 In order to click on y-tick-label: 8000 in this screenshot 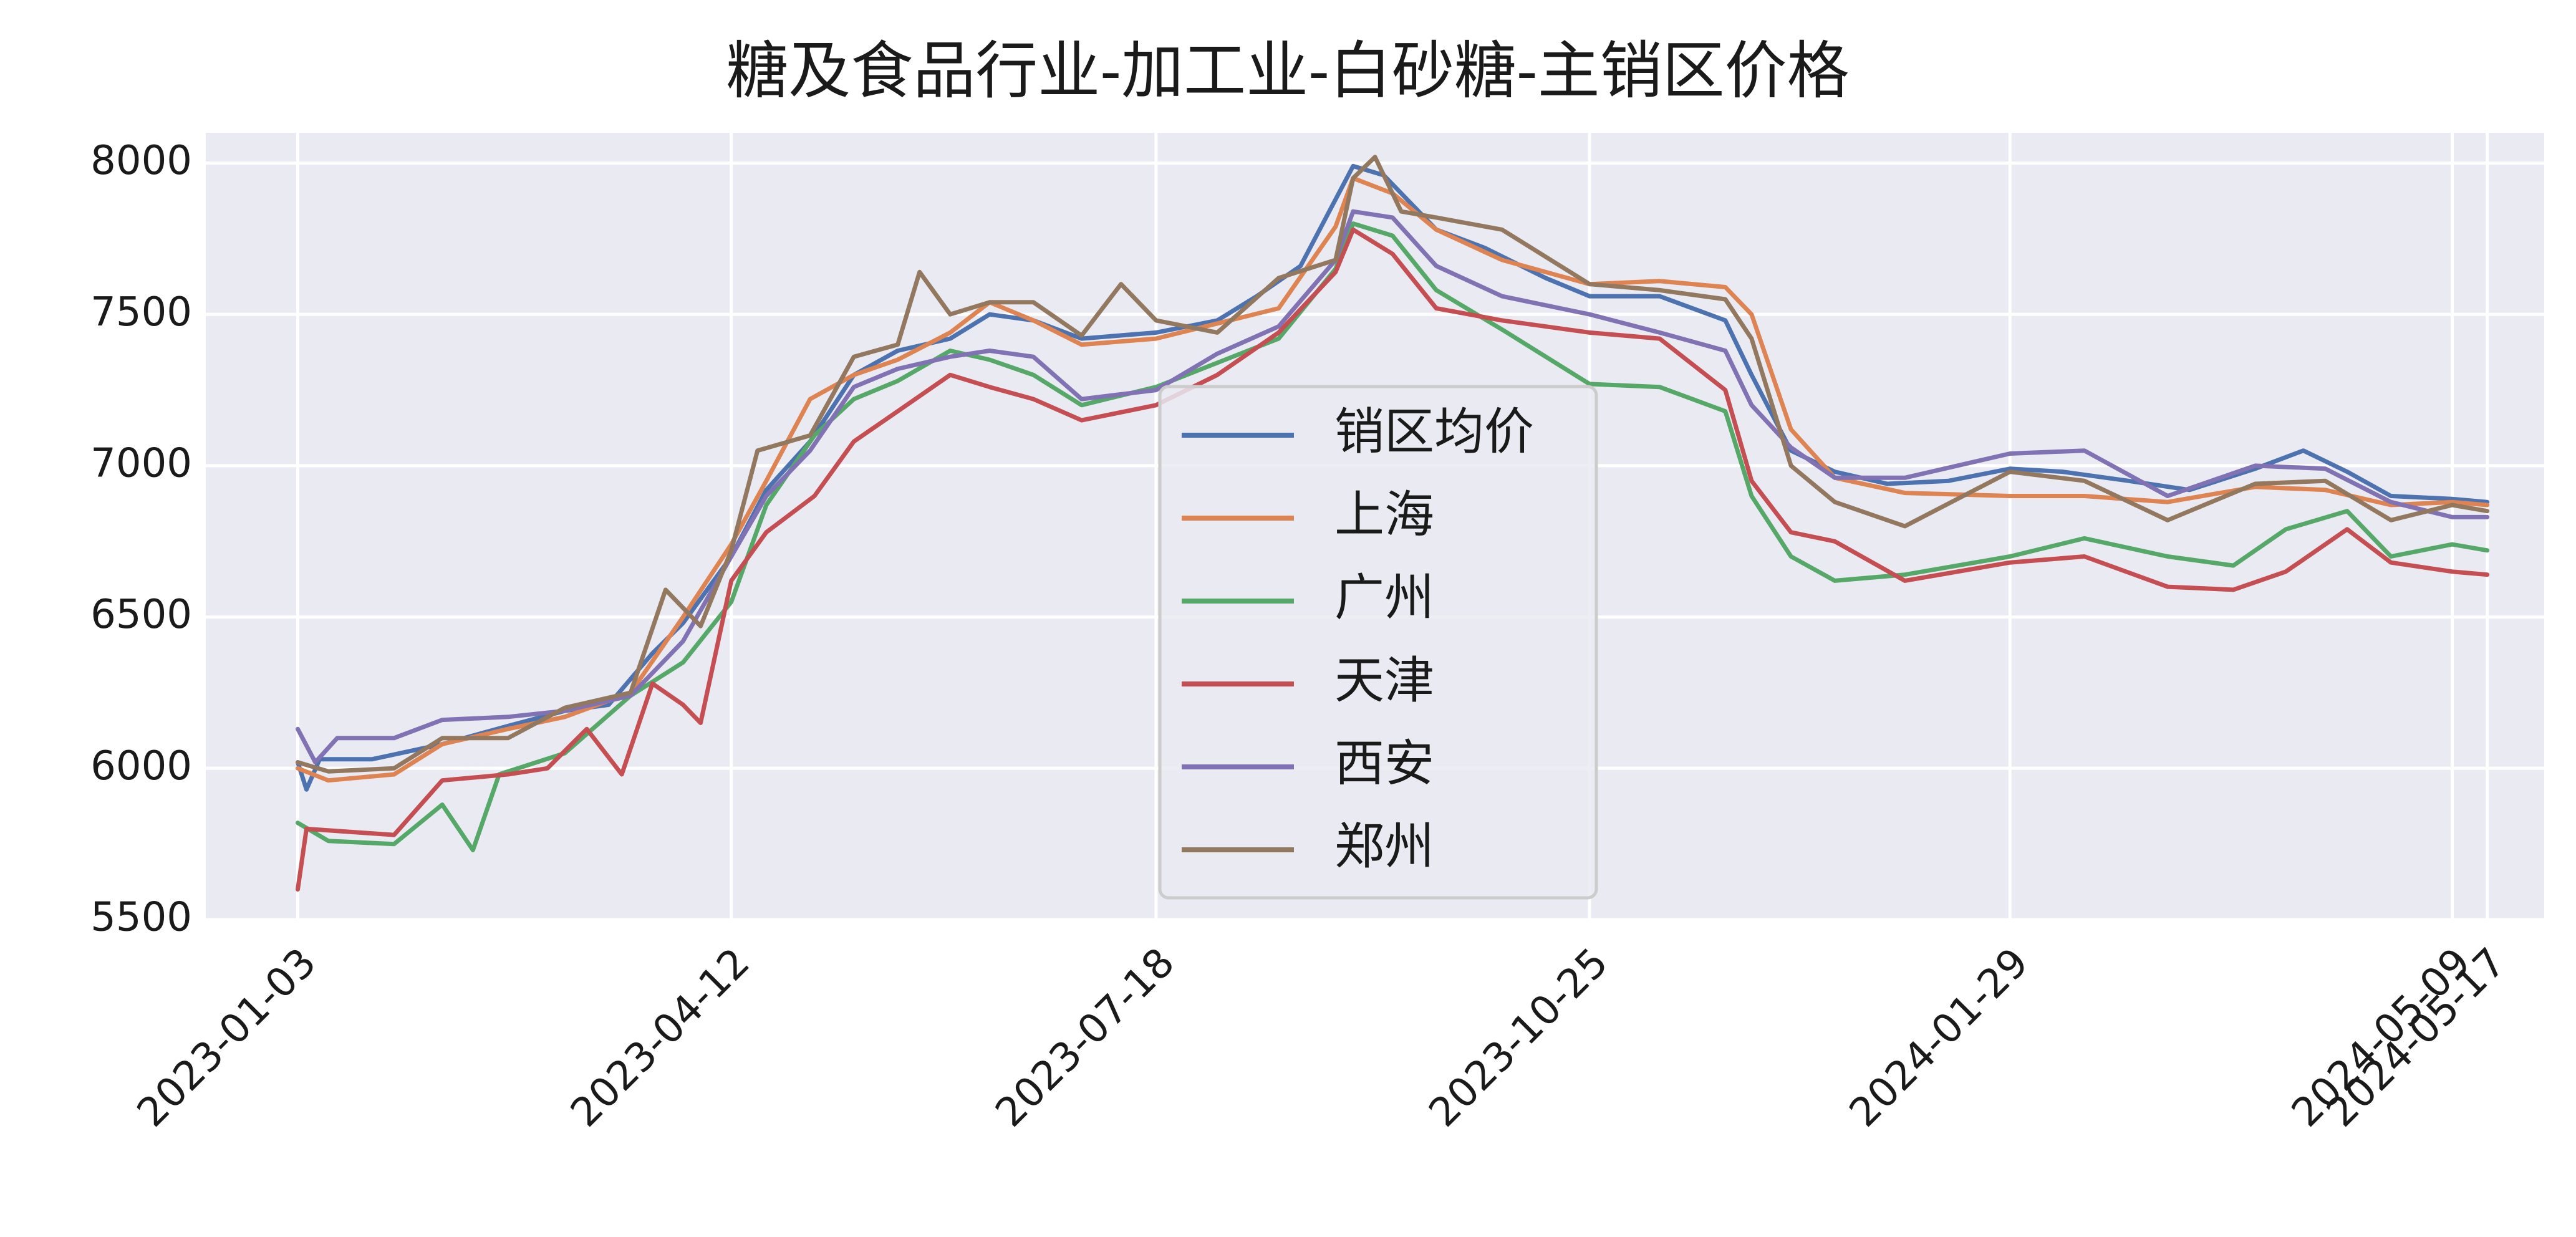, I will do `click(141, 161)`.